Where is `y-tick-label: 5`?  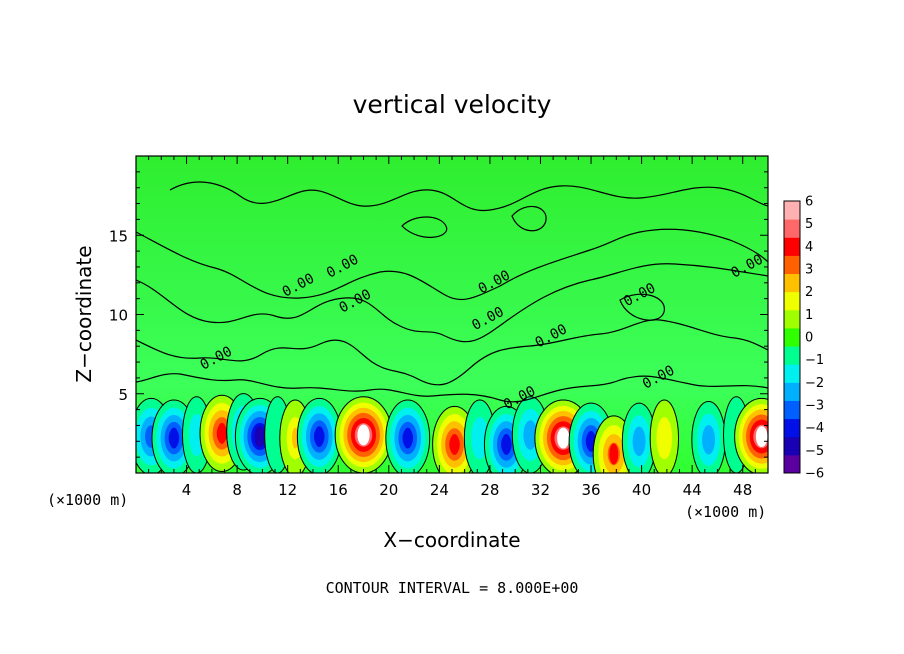
y-tick-label: 5 is located at coordinates (123, 395).